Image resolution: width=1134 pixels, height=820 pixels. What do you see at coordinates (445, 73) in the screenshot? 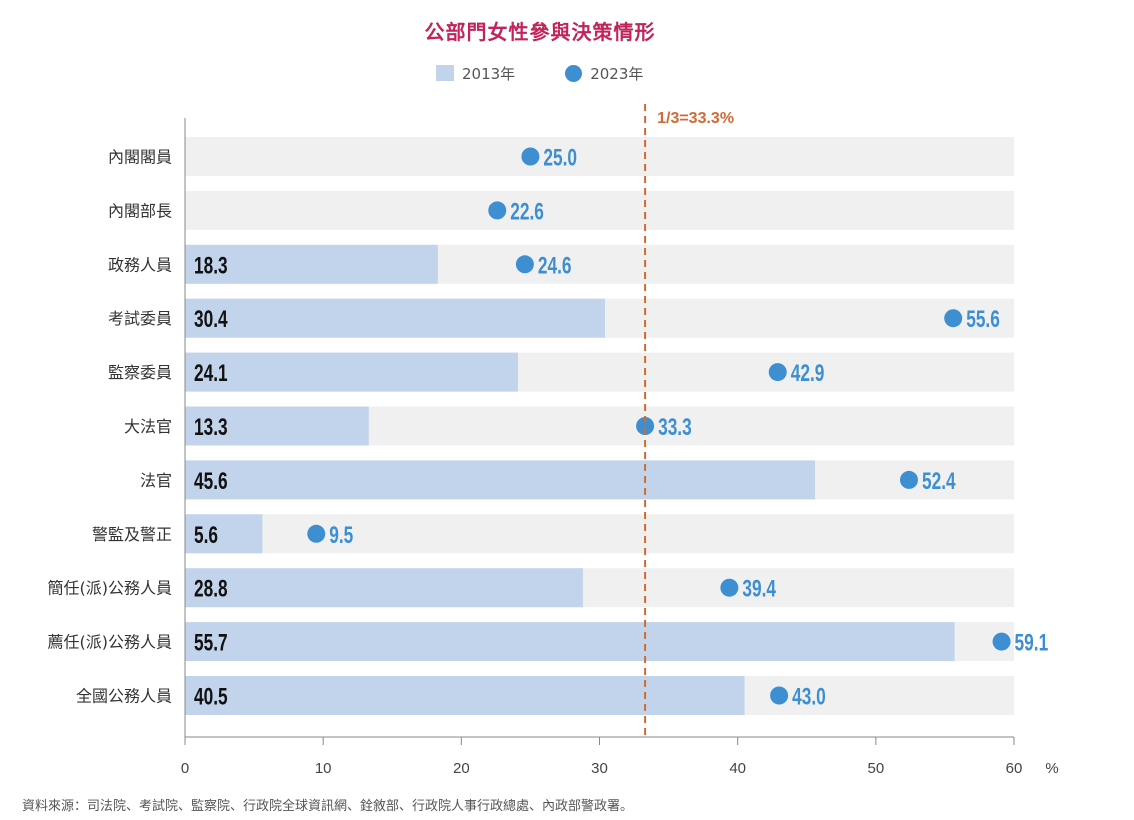
I see `legend-swatch-2013` at bounding box center [445, 73].